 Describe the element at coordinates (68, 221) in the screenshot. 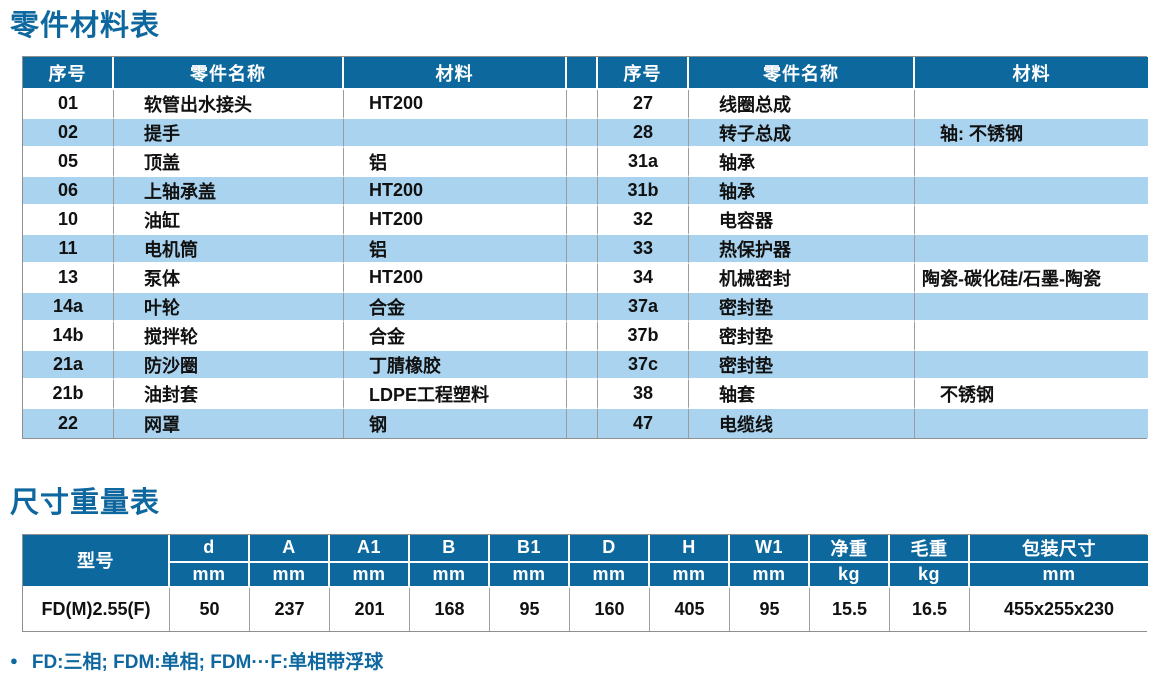

I see `serial-cell: 10` at that location.